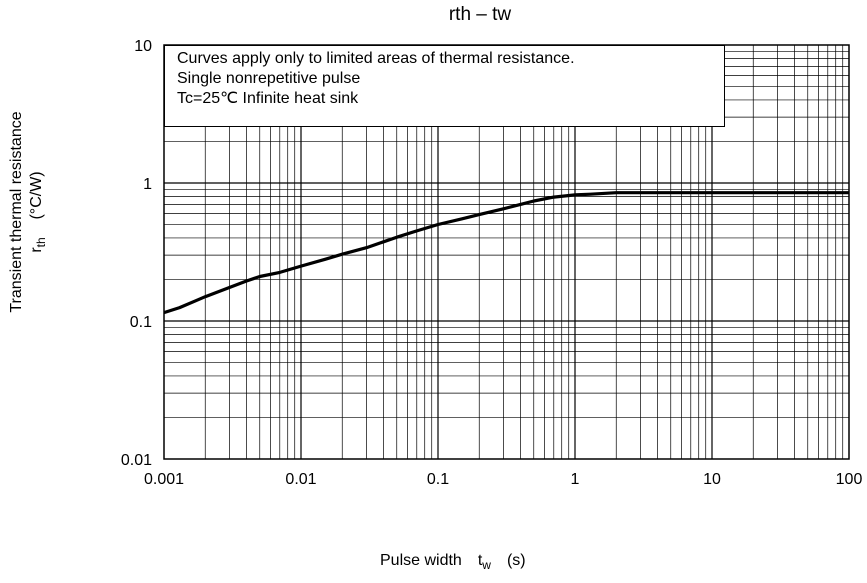 The width and height of the screenshot is (867, 583). I want to click on x-tick-label: 0.1, so click(438, 479).